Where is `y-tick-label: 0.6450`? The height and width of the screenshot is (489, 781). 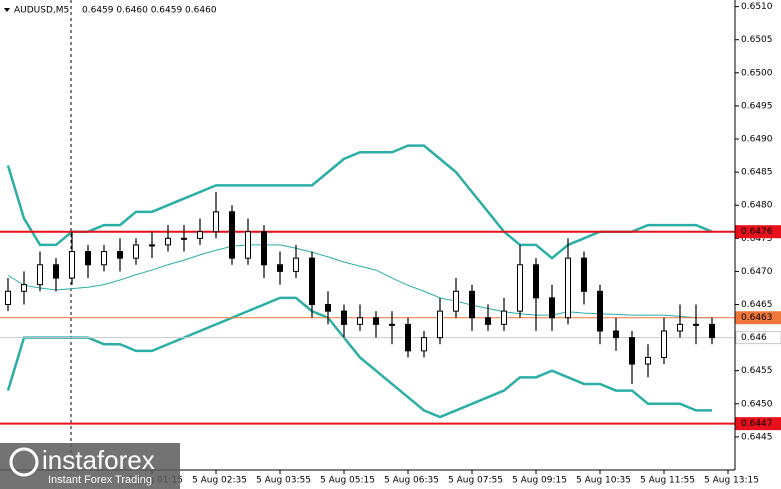 y-tick-label: 0.6450 is located at coordinates (757, 404).